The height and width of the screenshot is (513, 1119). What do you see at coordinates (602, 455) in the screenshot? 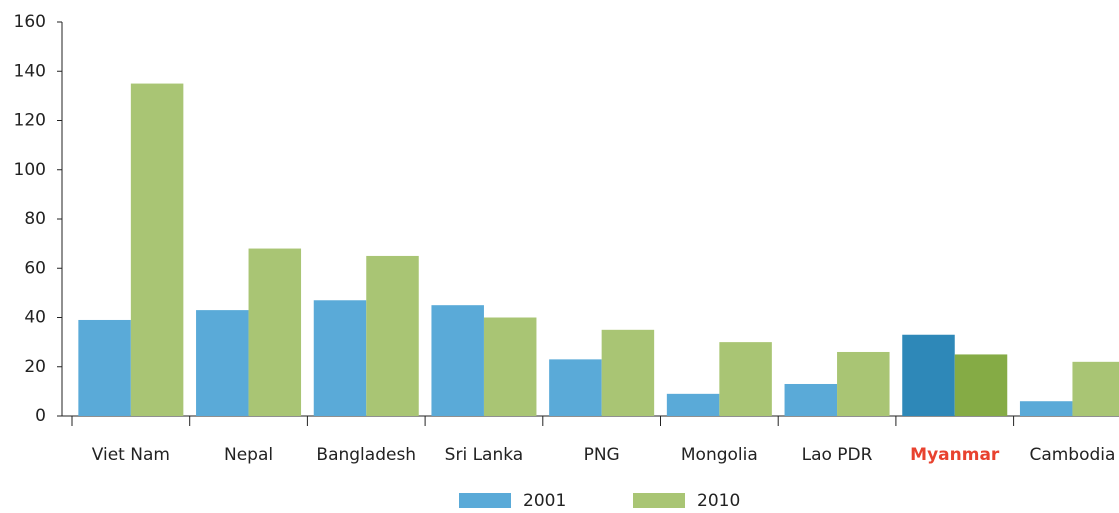
I see `x-tick-label: PNG` at bounding box center [602, 455].